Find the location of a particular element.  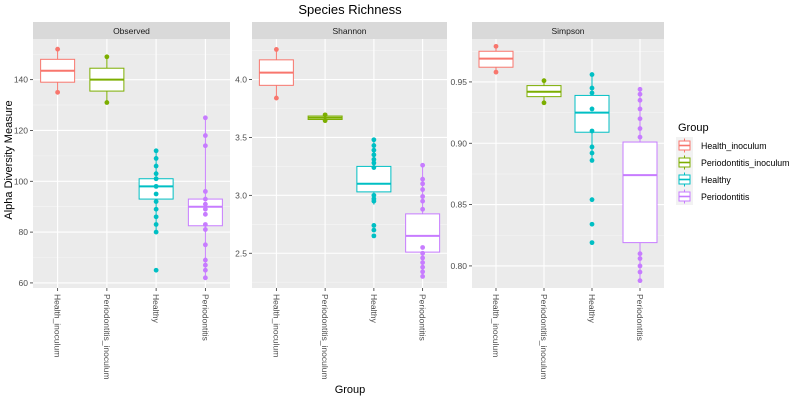

legend-label: Healthy is located at coordinates (716, 180).